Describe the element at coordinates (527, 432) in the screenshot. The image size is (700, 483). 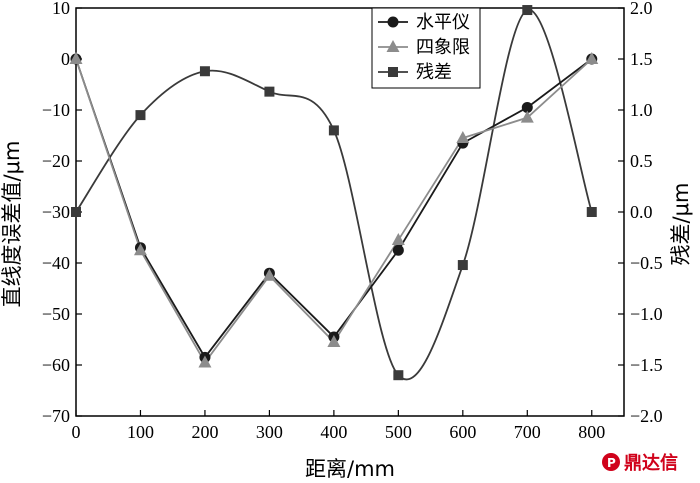
I see `x-tick-label: 700` at that location.